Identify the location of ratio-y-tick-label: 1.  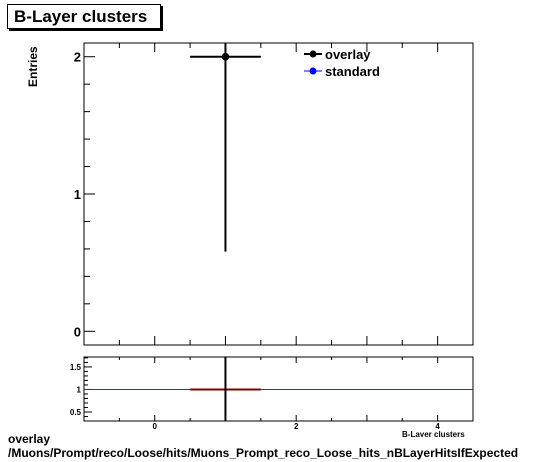
(79, 389).